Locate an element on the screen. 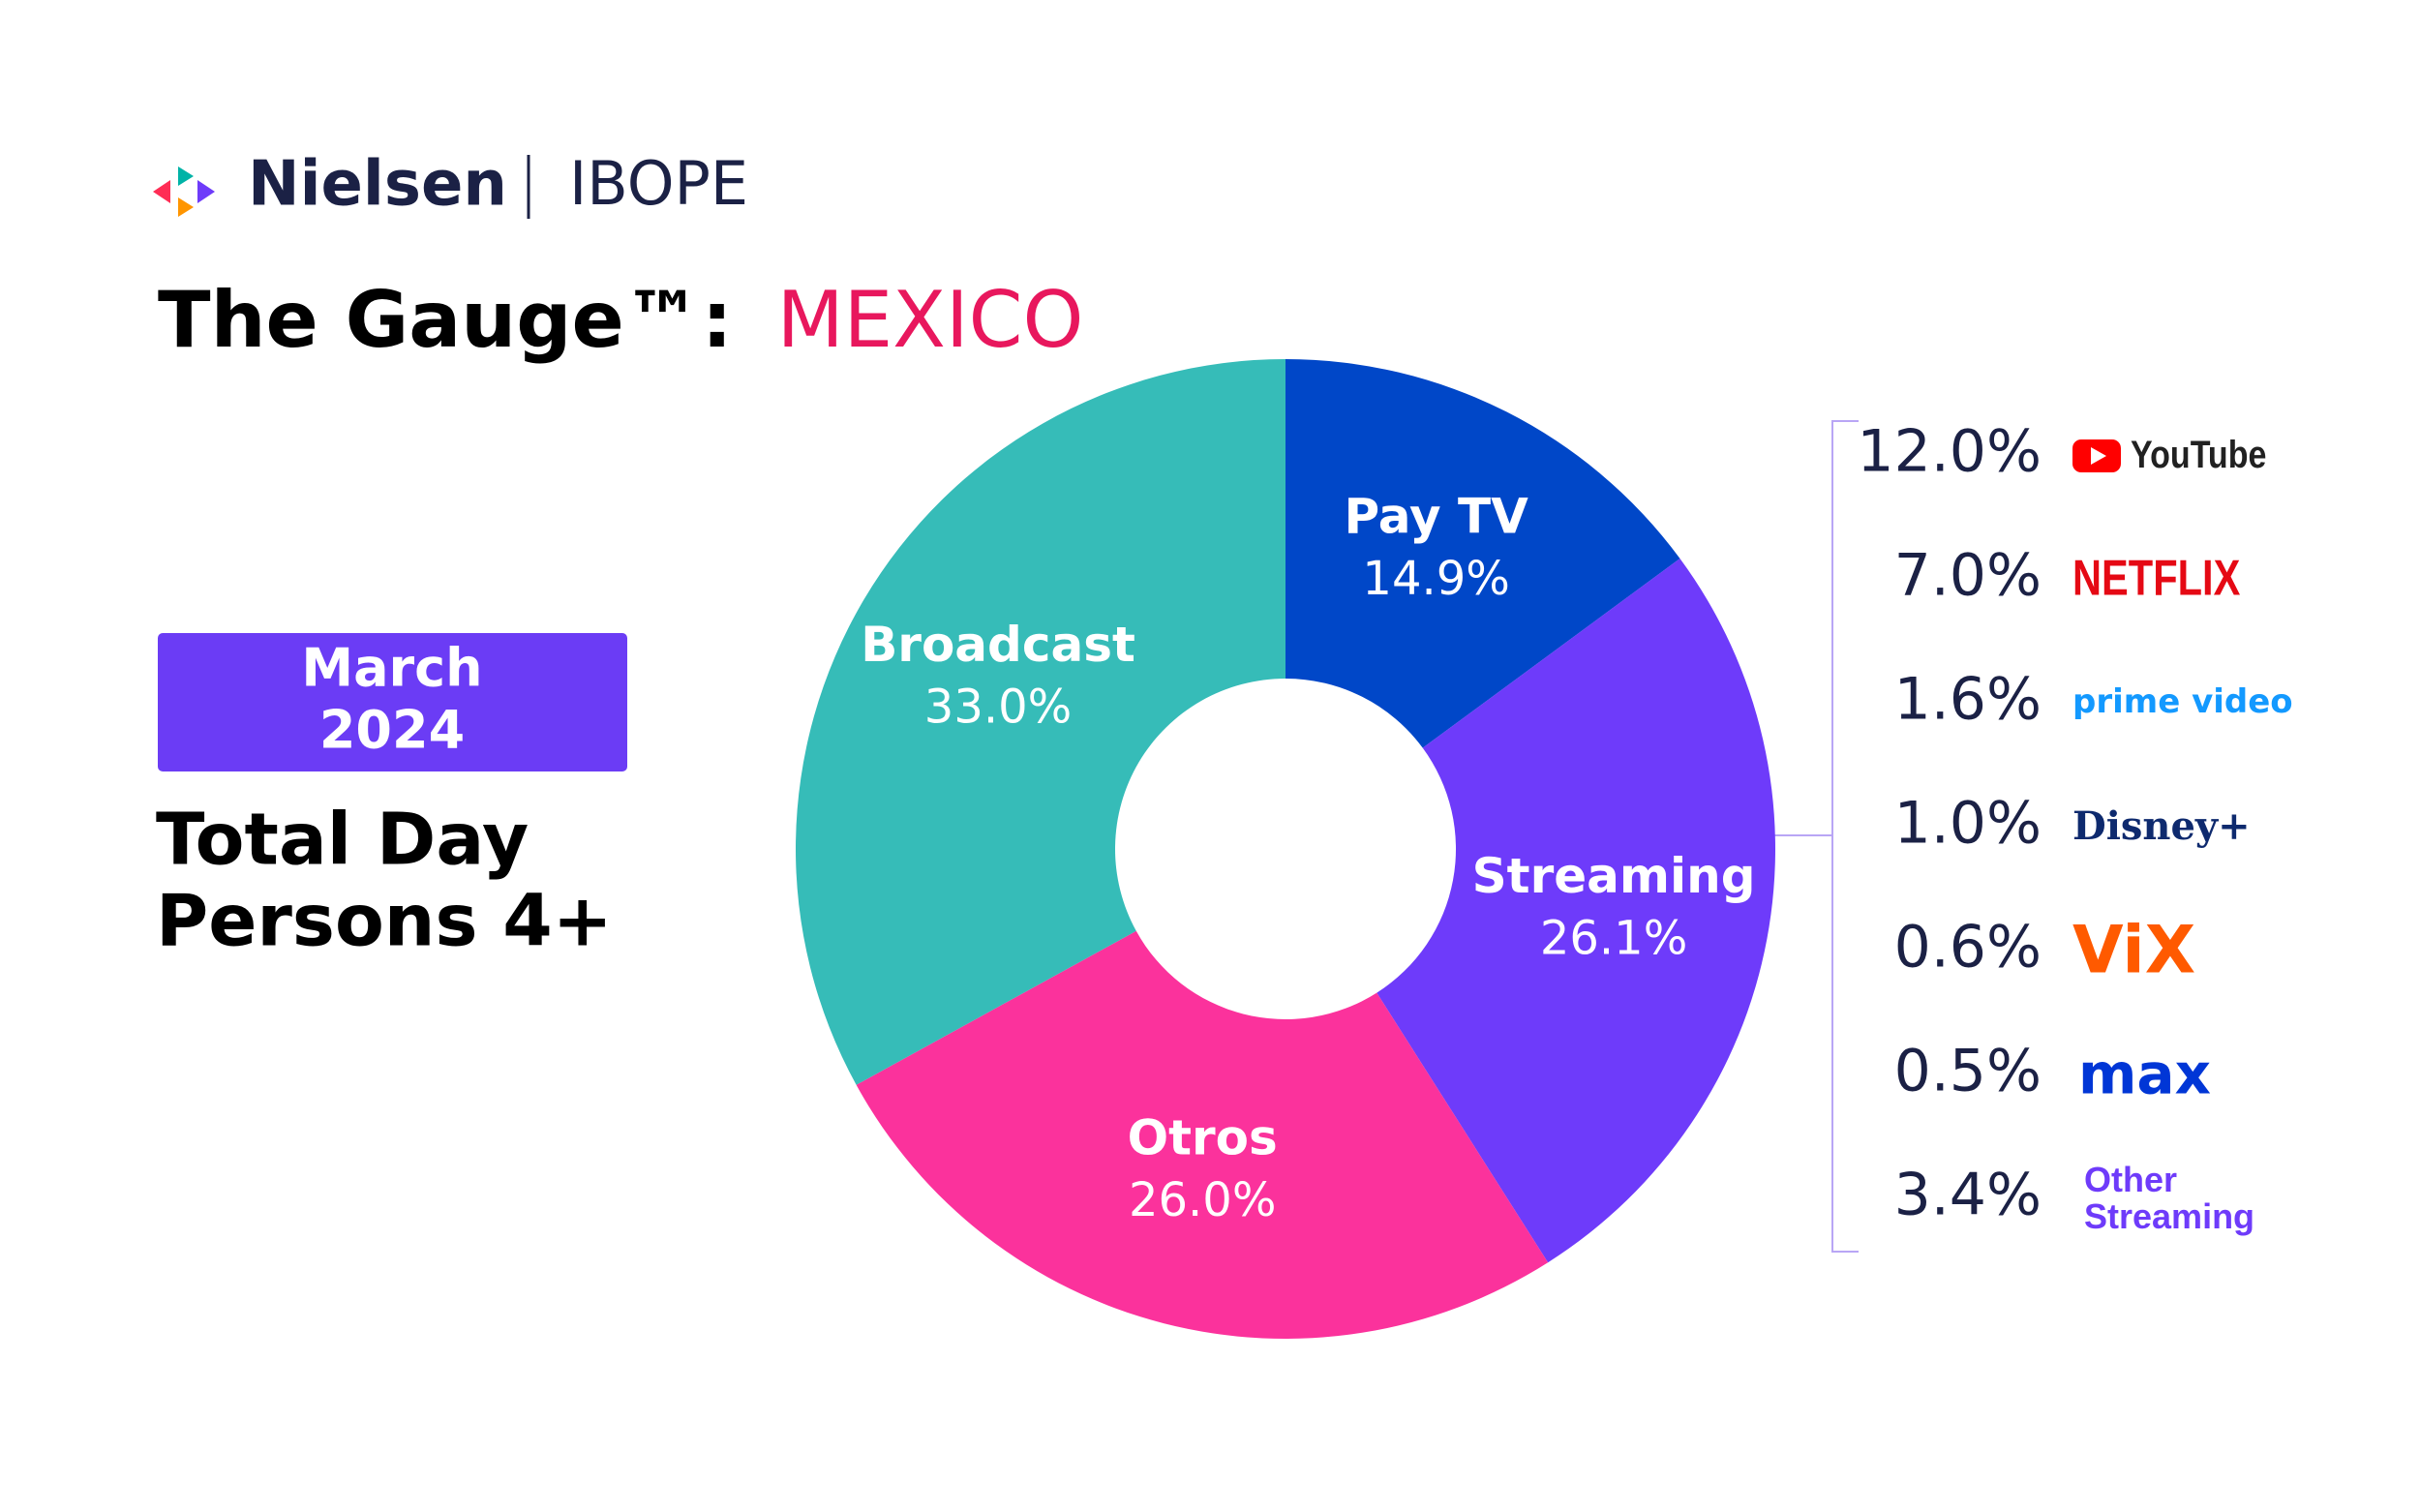  service-share: 12.0% is located at coordinates (1949, 452).